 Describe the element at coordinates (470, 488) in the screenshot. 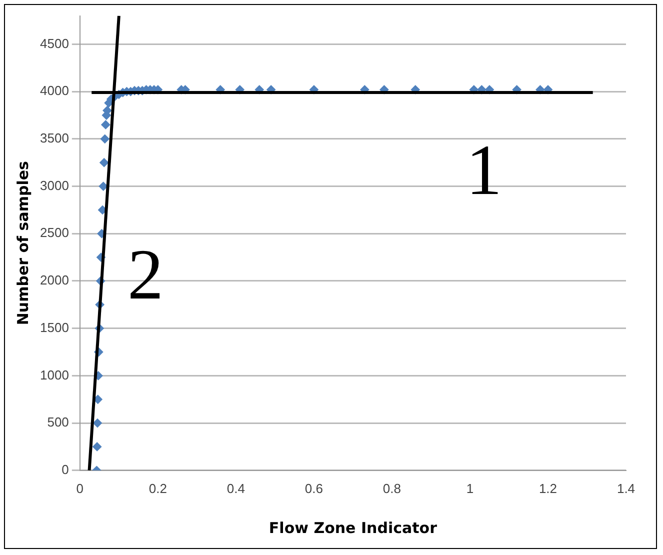

I see `x-tick-label: 1` at that location.